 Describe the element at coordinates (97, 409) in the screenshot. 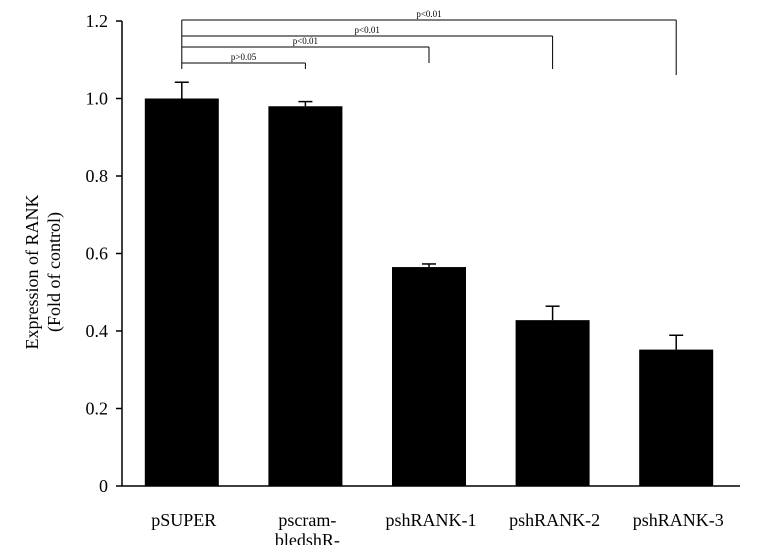

I see `y-tick-label: 0.2` at that location.